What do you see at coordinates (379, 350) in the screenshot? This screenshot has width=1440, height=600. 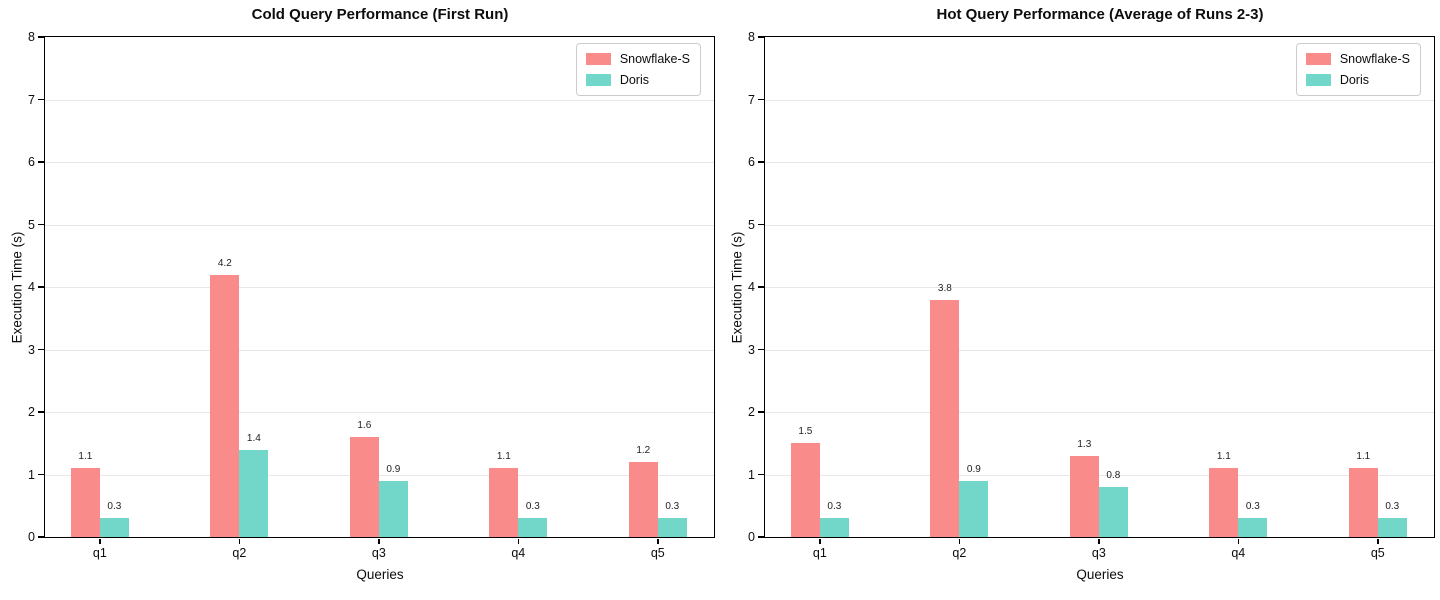 I see `gridline-y3` at bounding box center [379, 350].